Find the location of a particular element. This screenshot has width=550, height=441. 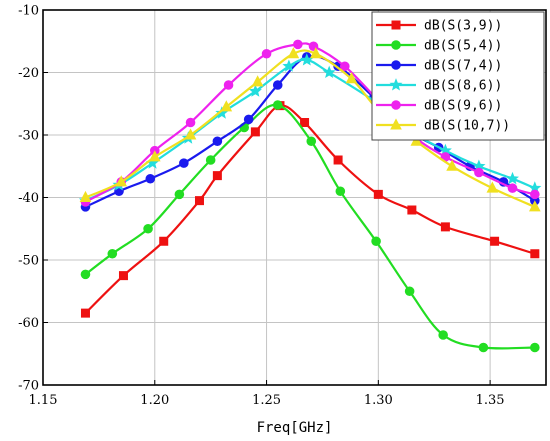

legend-label: dB(S(5,4)) is located at coordinates (463, 46).